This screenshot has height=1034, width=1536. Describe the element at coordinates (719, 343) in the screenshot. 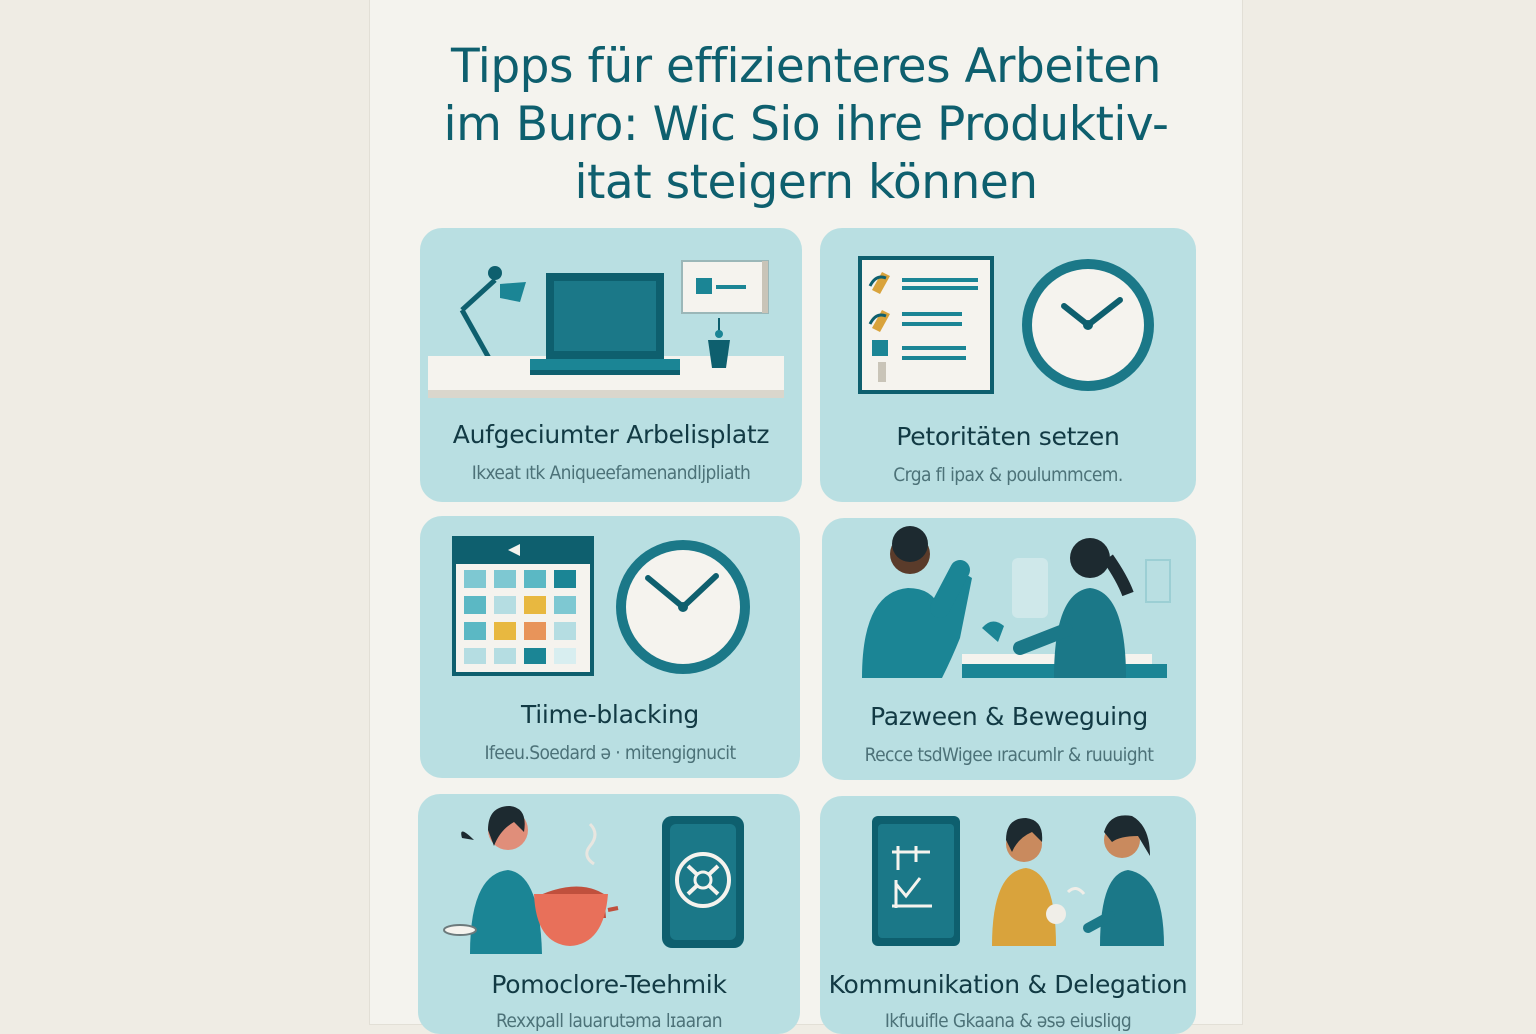

I see `plant-cup-icon` at that location.